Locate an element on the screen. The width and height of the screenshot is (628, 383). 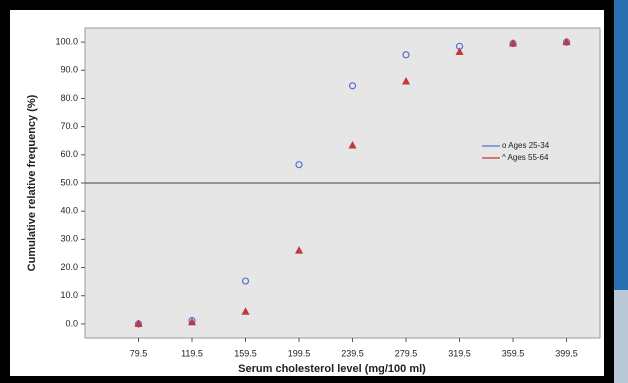
x-tick-label: 359.5 is located at coordinates (513, 353).